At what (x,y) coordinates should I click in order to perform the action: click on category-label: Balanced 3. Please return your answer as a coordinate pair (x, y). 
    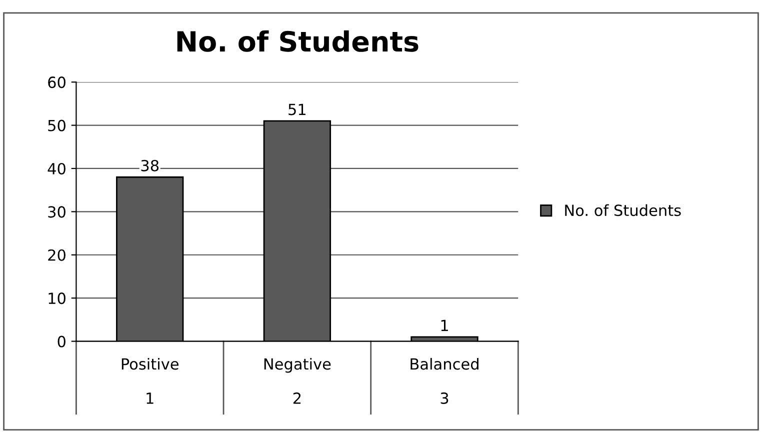
    Looking at the image, I should click on (444, 381).